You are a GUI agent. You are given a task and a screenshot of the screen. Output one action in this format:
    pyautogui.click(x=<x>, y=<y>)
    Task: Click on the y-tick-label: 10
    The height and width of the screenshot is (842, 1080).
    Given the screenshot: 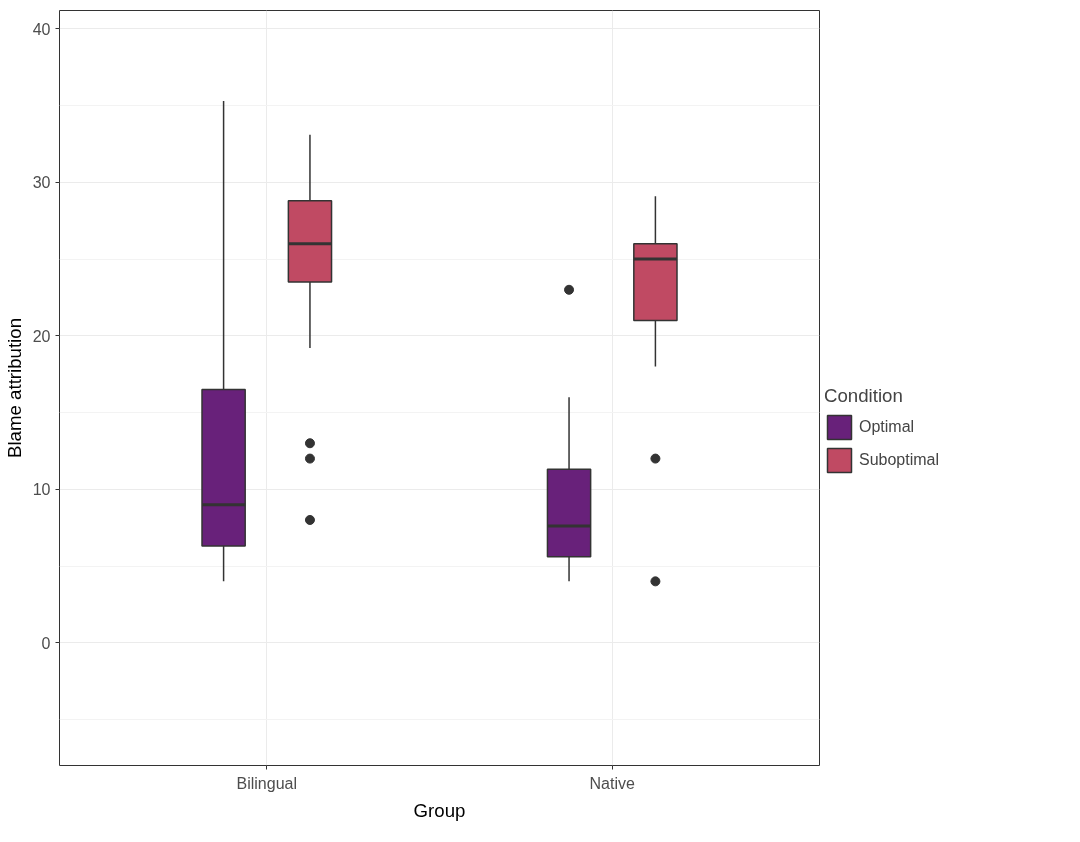 What is the action you would take?
    pyautogui.click(x=41, y=490)
    